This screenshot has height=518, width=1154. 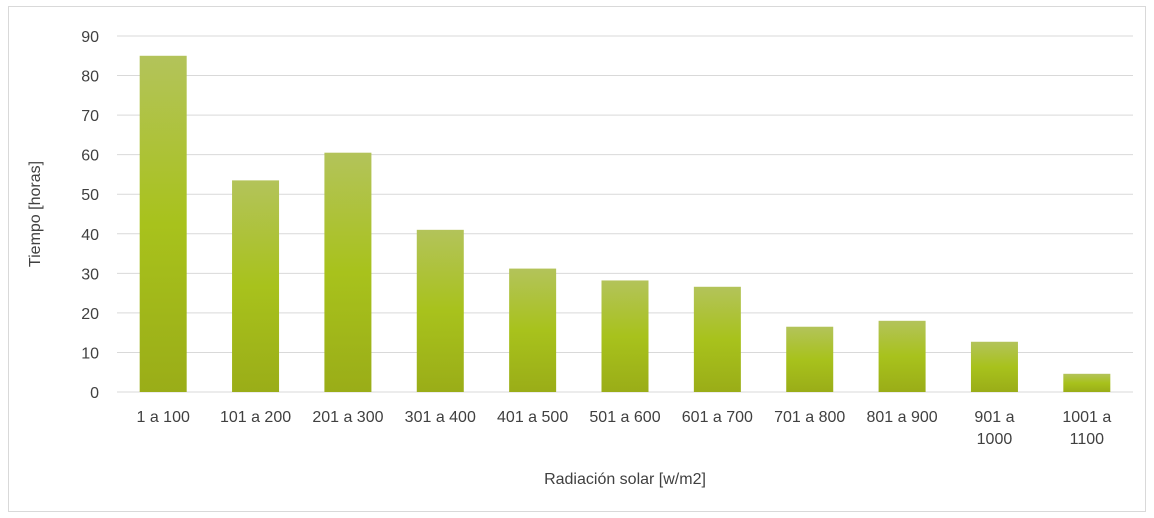 What do you see at coordinates (440, 417) in the screenshot?
I see `x-tick-label: 301 a 400` at bounding box center [440, 417].